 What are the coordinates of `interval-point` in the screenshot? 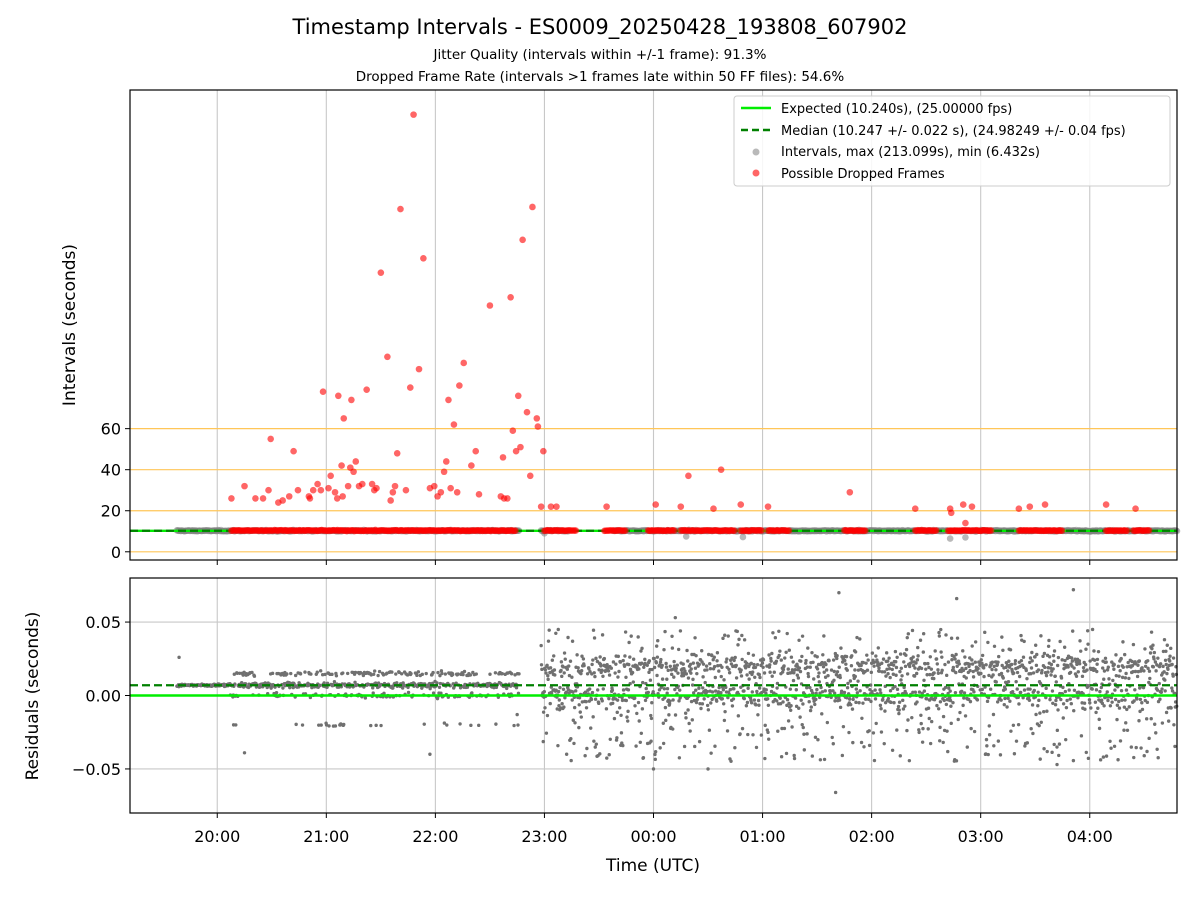 It's located at (965, 537).